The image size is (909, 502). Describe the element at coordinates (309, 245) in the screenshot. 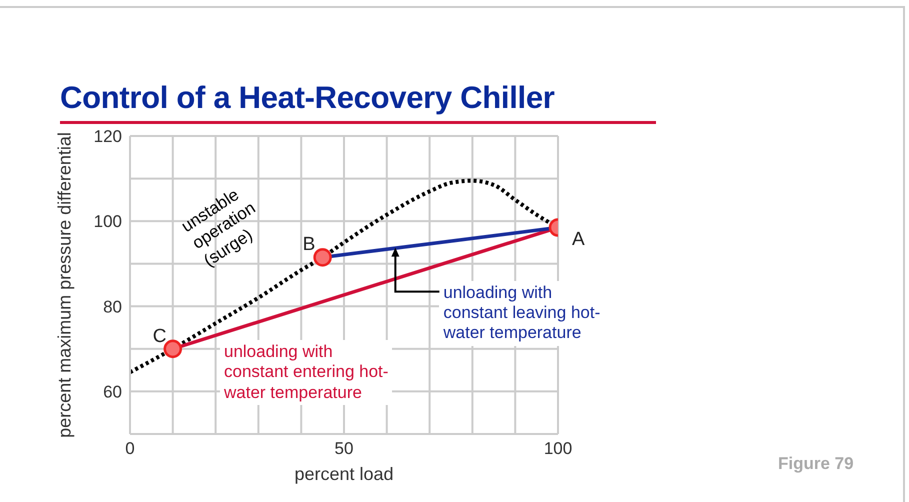

I see `annotation: B` at that location.